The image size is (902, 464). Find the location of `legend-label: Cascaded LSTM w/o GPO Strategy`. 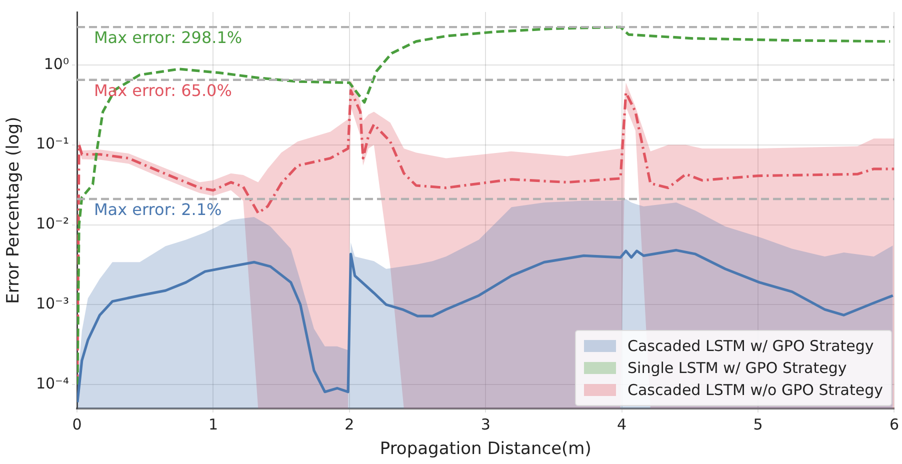

legend-label: Cascaded LSTM w/o GPO Strategy is located at coordinates (755, 390).